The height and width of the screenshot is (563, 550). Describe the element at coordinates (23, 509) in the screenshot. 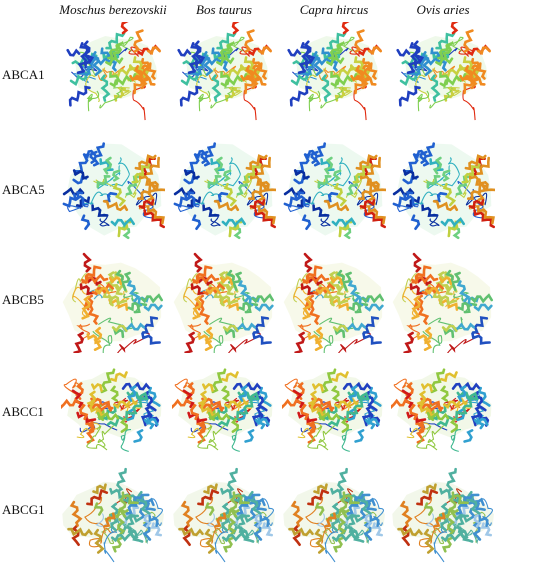

I see `row-label-abcg1: ABCG1` at that location.